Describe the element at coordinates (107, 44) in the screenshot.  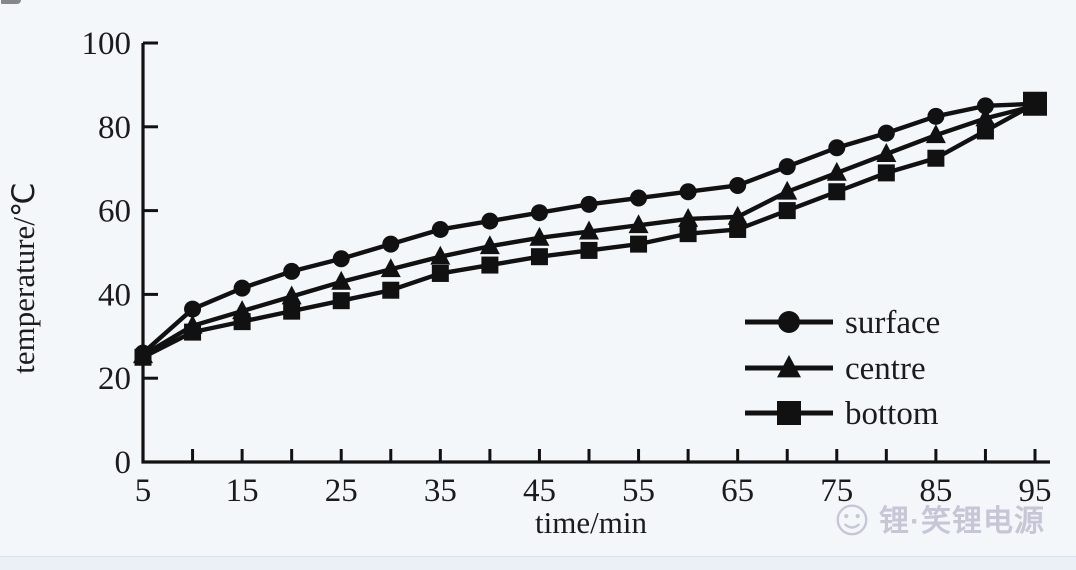
I see `y-tick-label: 100` at that location.